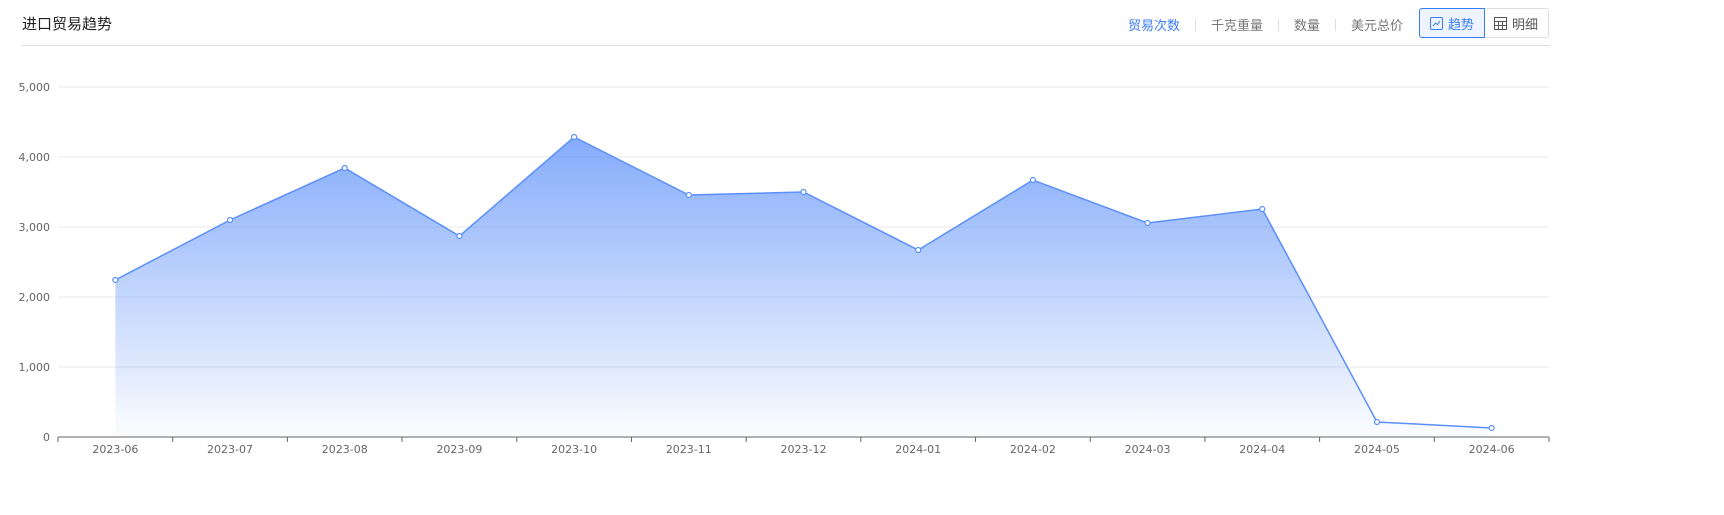  Describe the element at coordinates (1148, 449) in the screenshot. I see `x-tick-label: 2024-03` at that location.